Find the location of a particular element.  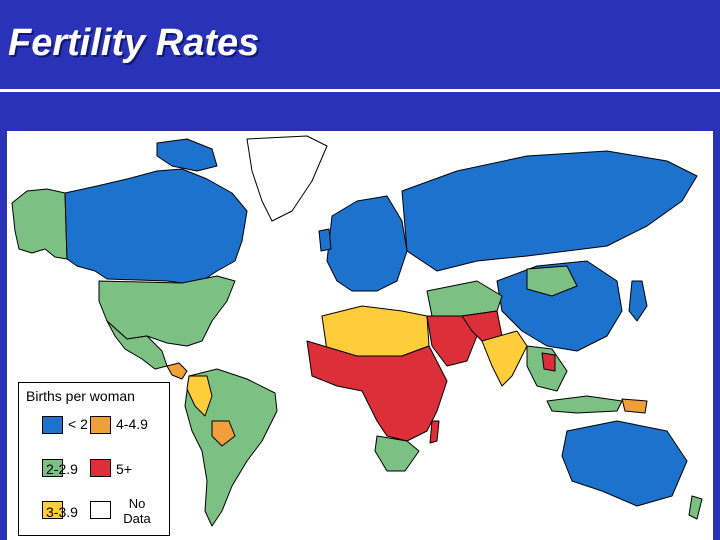

legend-swatch-no-data is located at coordinates (100, 510).